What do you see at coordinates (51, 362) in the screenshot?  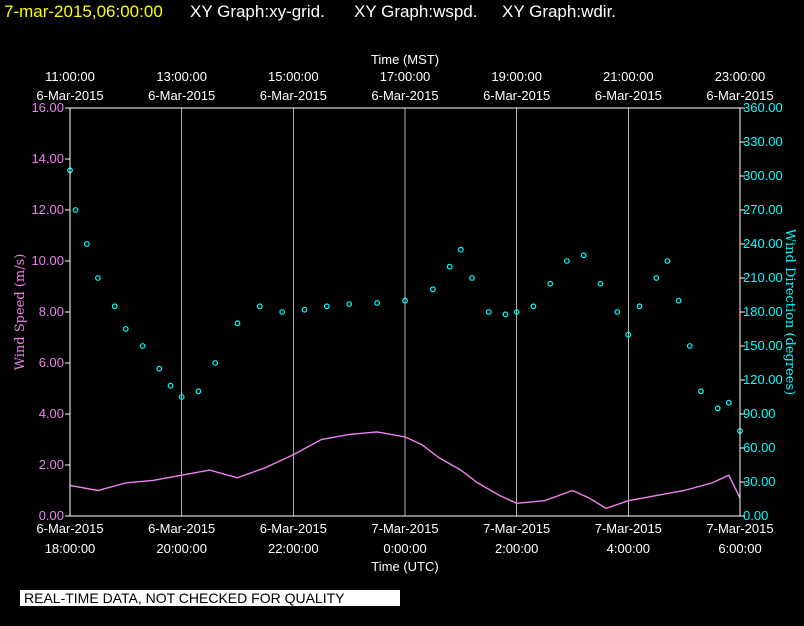 I see `left-tick-label: 6.00` at bounding box center [51, 362].